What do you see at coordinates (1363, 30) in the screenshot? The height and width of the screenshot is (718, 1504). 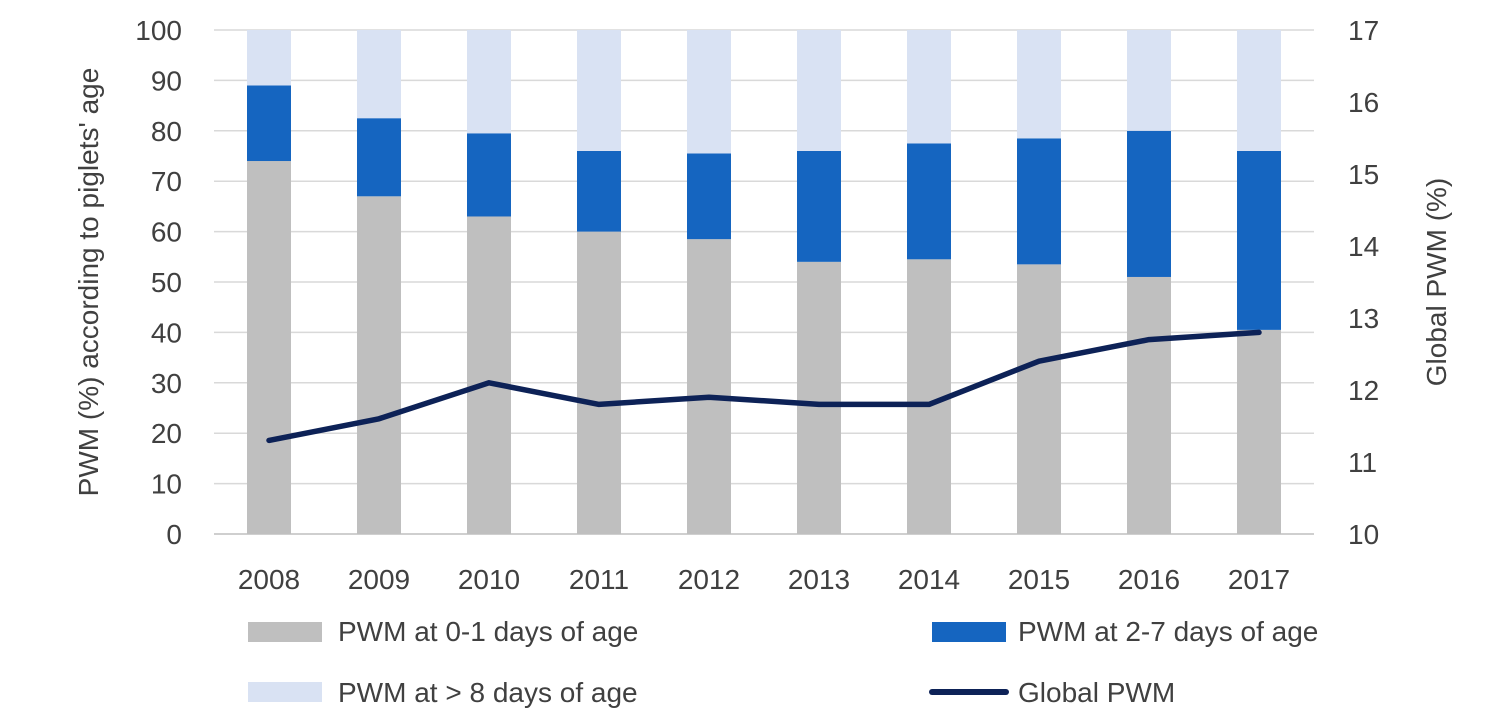 I see `y-tick-right-17: 17` at bounding box center [1363, 30].